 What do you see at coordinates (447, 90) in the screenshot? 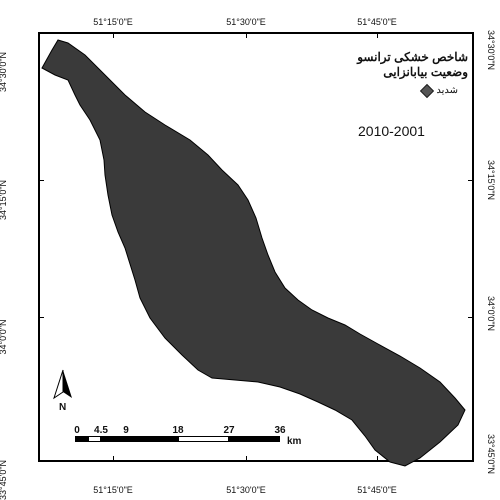
I see `legend-item-label: شدید` at bounding box center [447, 90].